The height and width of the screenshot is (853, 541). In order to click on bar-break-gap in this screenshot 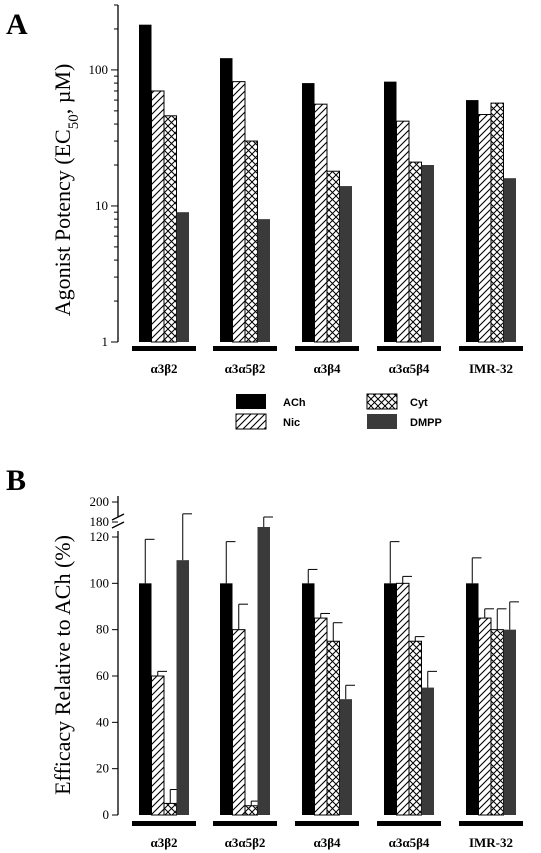, I will do `click(263, 514)`.